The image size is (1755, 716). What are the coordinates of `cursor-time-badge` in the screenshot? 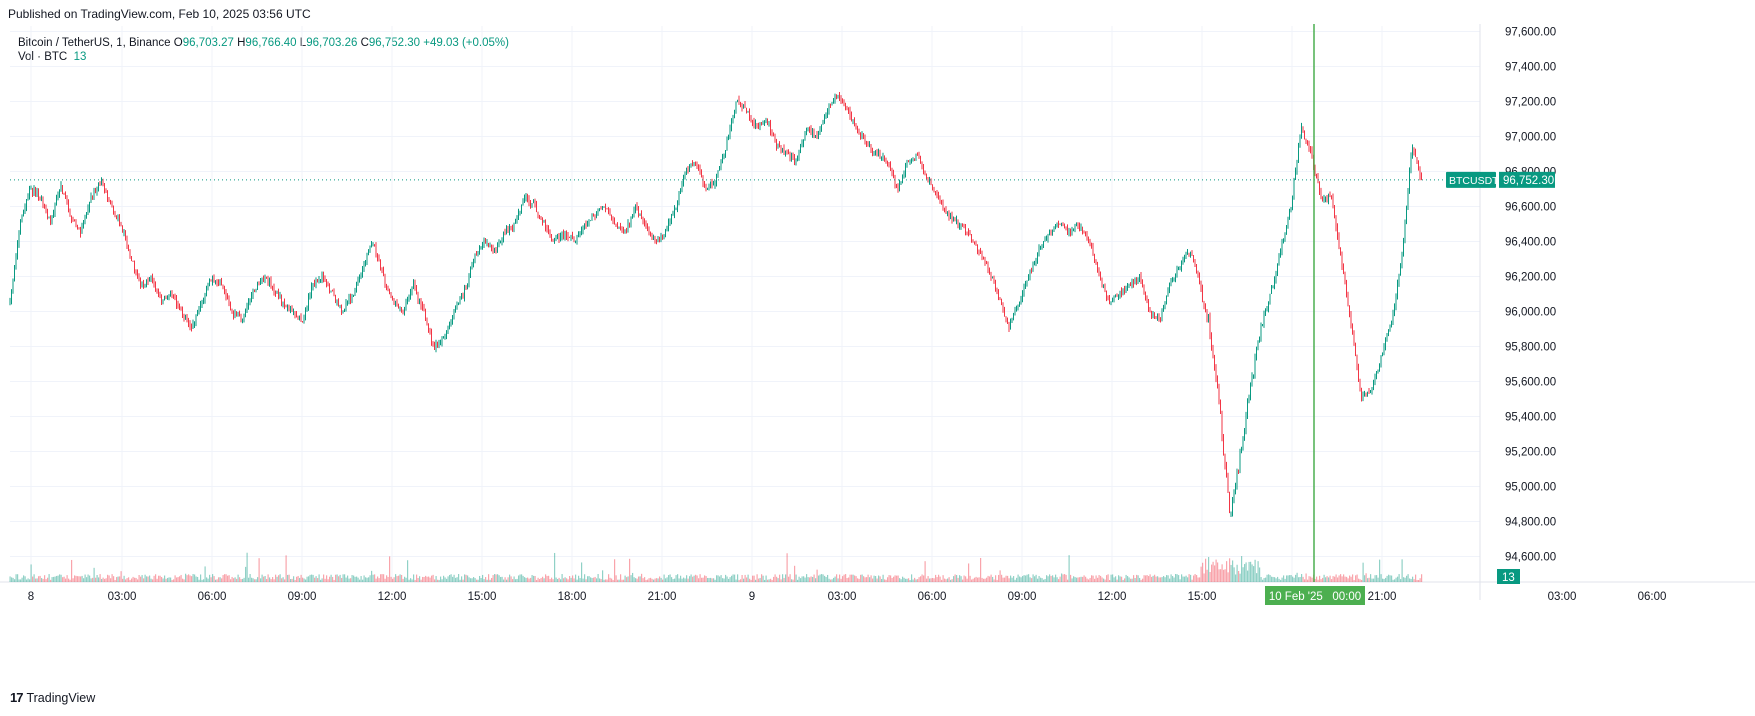 It's located at (1315, 595).